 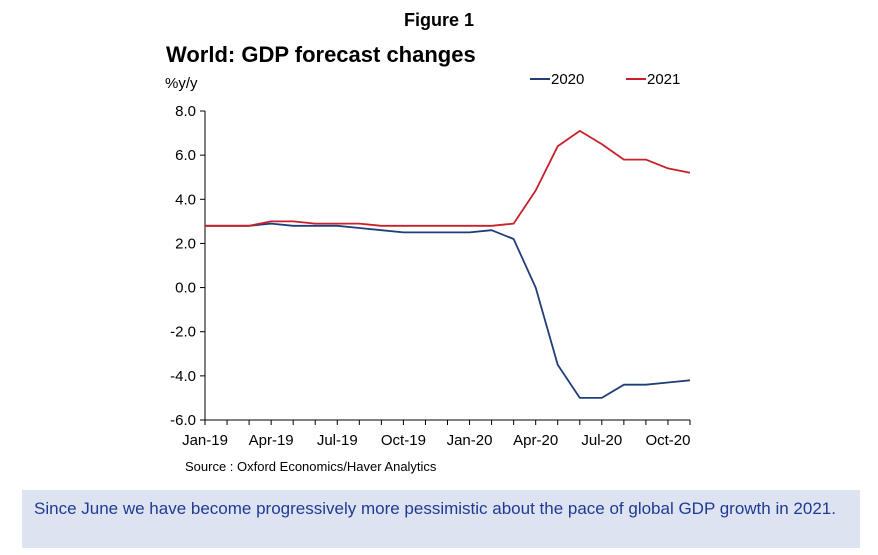 I want to click on legend-label-2020: 2020, so click(x=567, y=79).